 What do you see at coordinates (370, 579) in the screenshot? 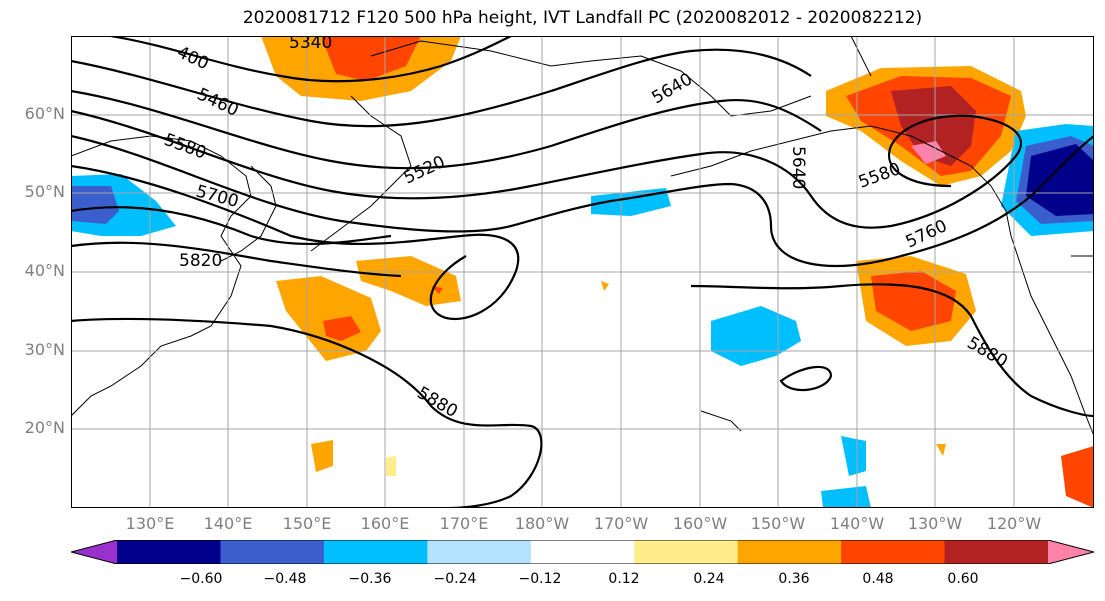
I see `colorbar-tick-label: −0.36` at bounding box center [370, 579].